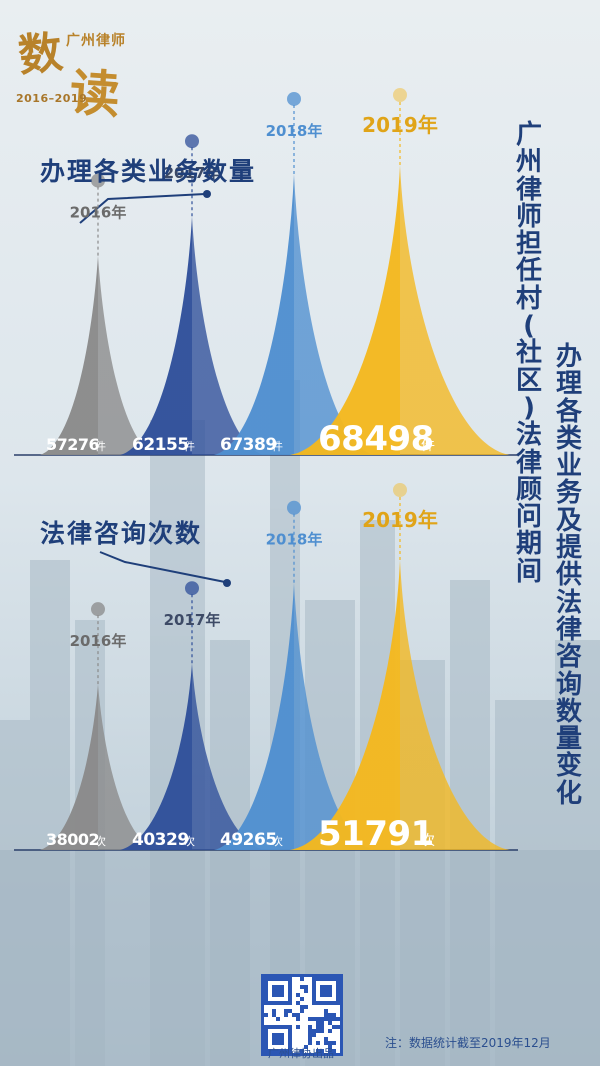 The height and width of the screenshot is (1066, 600). What do you see at coordinates (529, 216) in the screenshot?
I see `vertical-title-main-char: 师` at bounding box center [529, 216].